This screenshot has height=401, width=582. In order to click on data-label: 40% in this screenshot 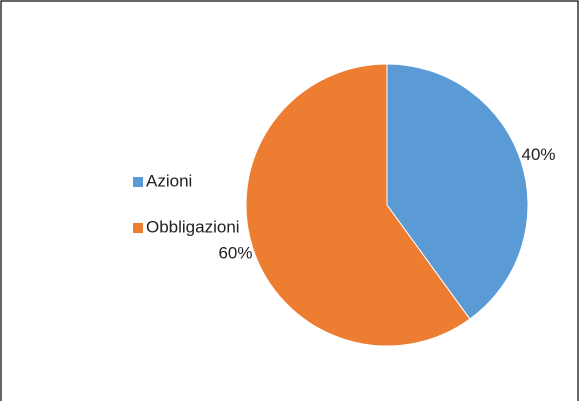, I will do `click(539, 154)`.